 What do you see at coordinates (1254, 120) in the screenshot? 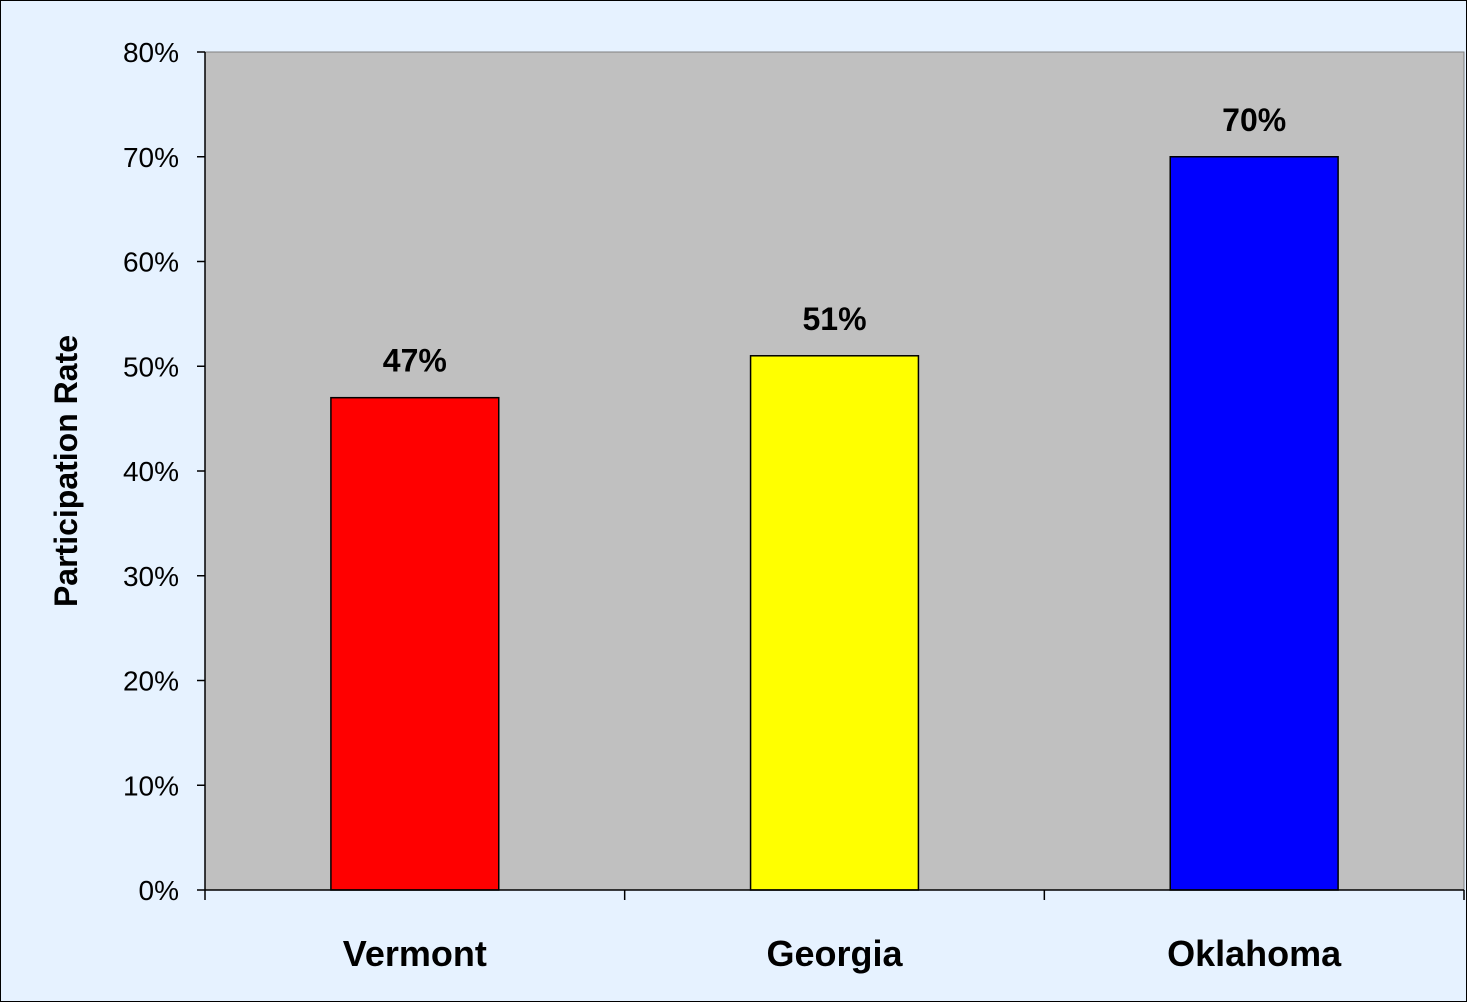
I see `data-label: 70%` at bounding box center [1254, 120].